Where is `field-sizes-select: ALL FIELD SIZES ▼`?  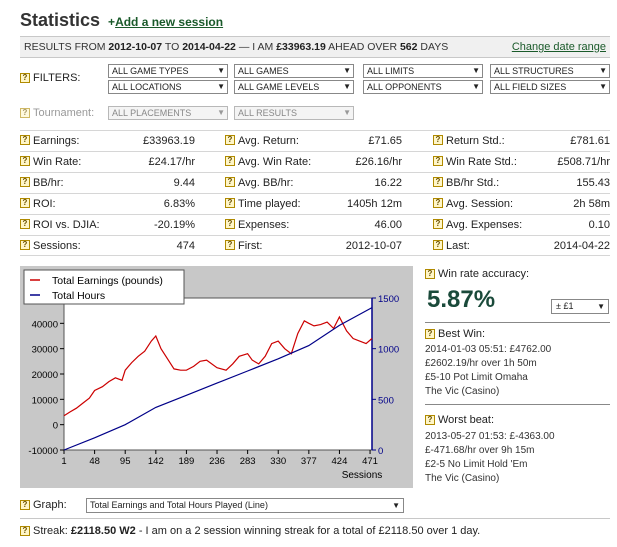 field-sizes-select: ALL FIELD SIZES ▼ is located at coordinates (550, 87).